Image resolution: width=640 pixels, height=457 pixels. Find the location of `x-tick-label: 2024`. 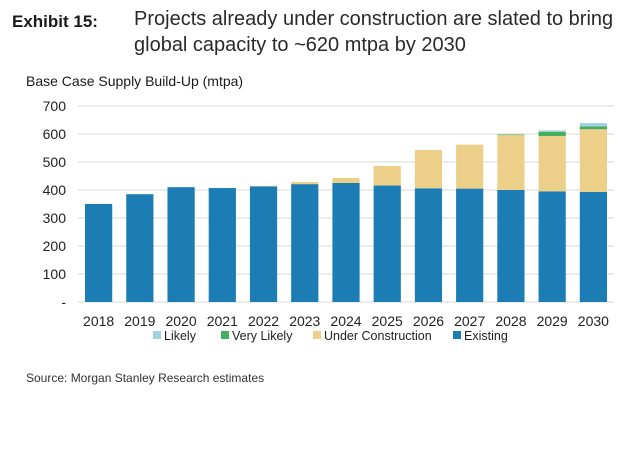

x-tick-label: 2024 is located at coordinates (345, 321).